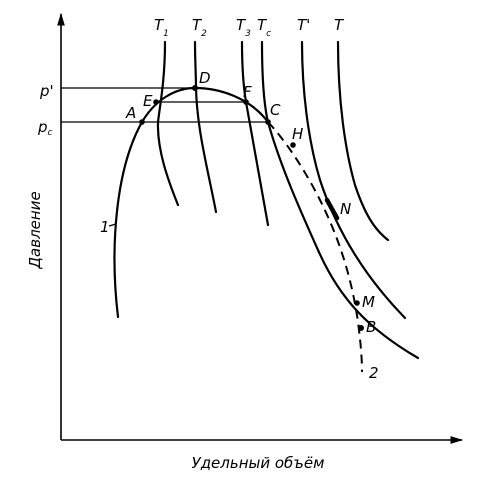 Image resolution: width=478 pixels, height=485 pixels. What do you see at coordinates (264, 27) in the screenshot?
I see `label-tc: Tc` at bounding box center [264, 27].